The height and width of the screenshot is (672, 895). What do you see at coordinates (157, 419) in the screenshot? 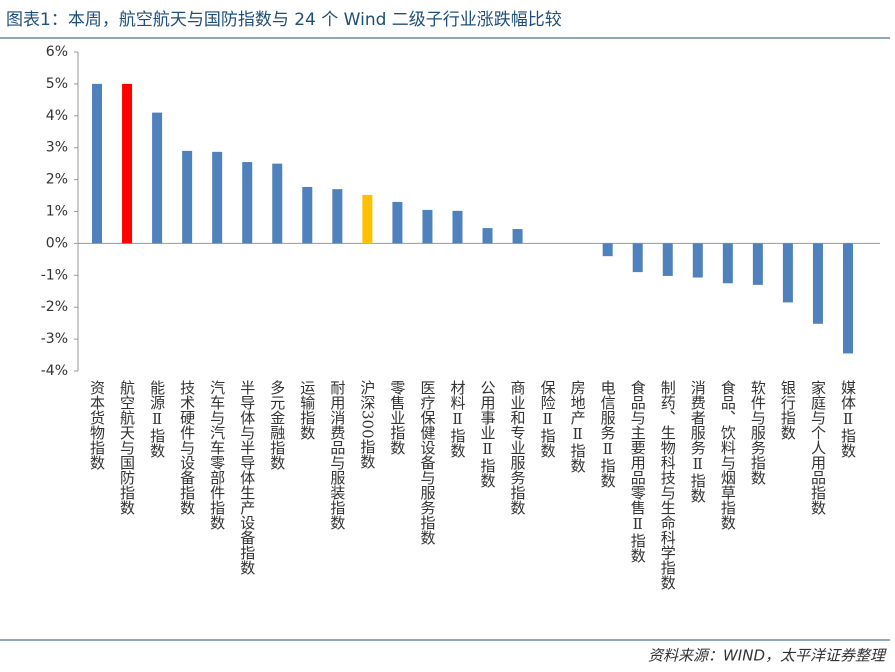
I see `x-tick-label: 能源Ⅱ指数` at bounding box center [157, 419].